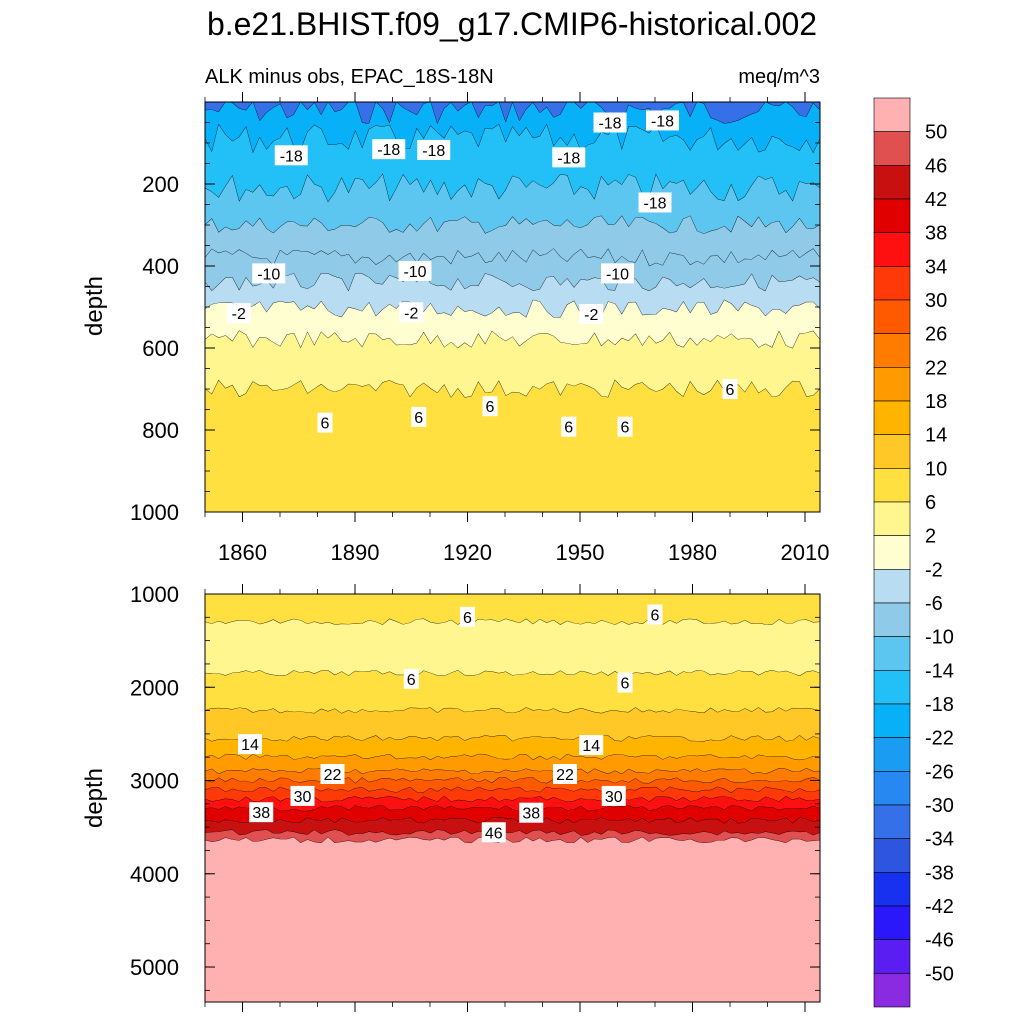  I want to click on xtick-label: 1980, so click(692, 552).